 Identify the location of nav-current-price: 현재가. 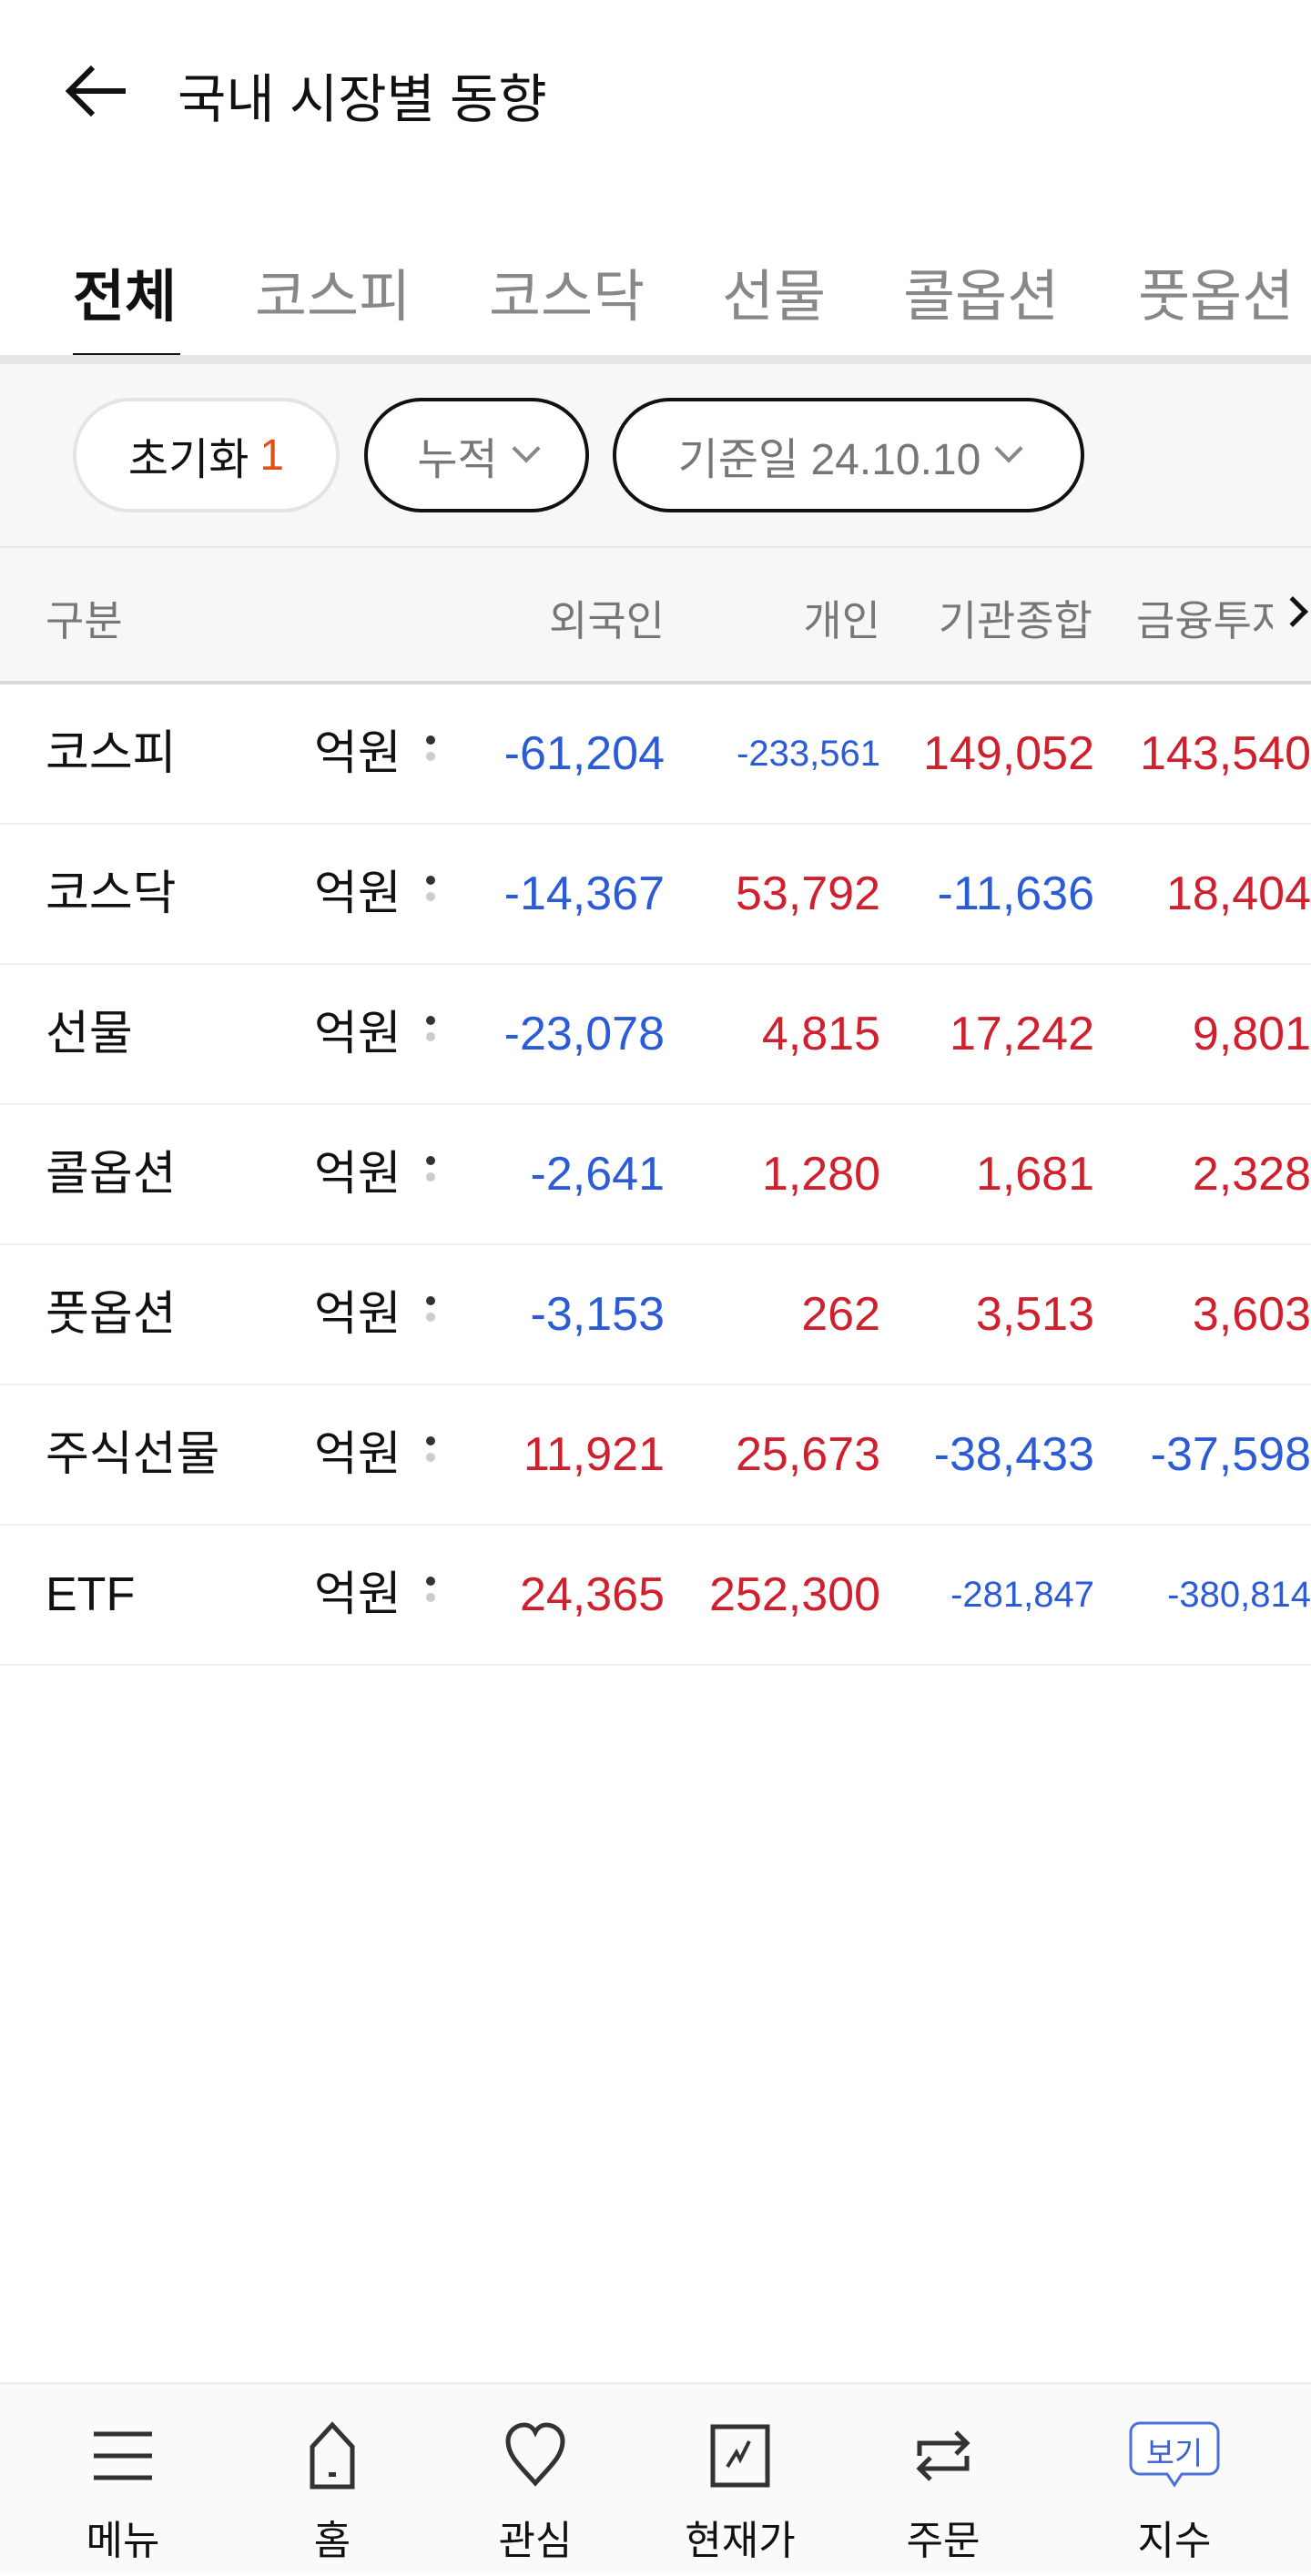
(740, 2480).